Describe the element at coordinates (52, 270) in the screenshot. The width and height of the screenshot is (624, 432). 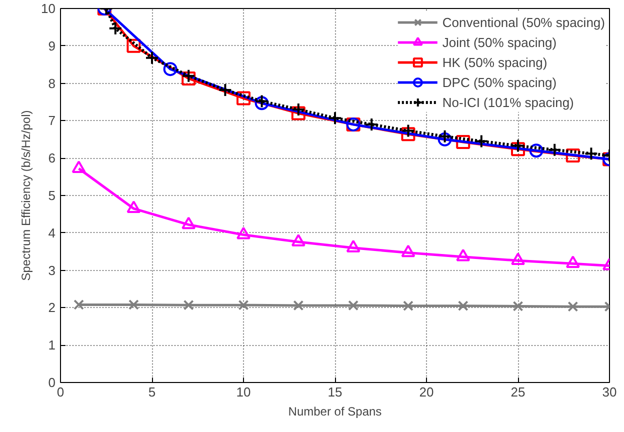
I see `y-tick-label: 3` at that location.